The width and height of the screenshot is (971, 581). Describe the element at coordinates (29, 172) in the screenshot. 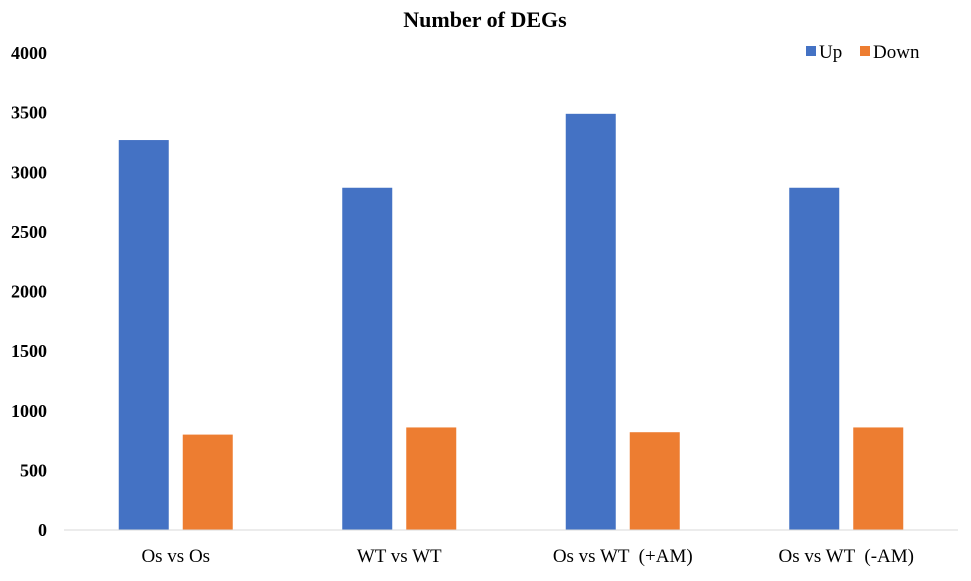

I see `y-tick-label: 3000` at that location.